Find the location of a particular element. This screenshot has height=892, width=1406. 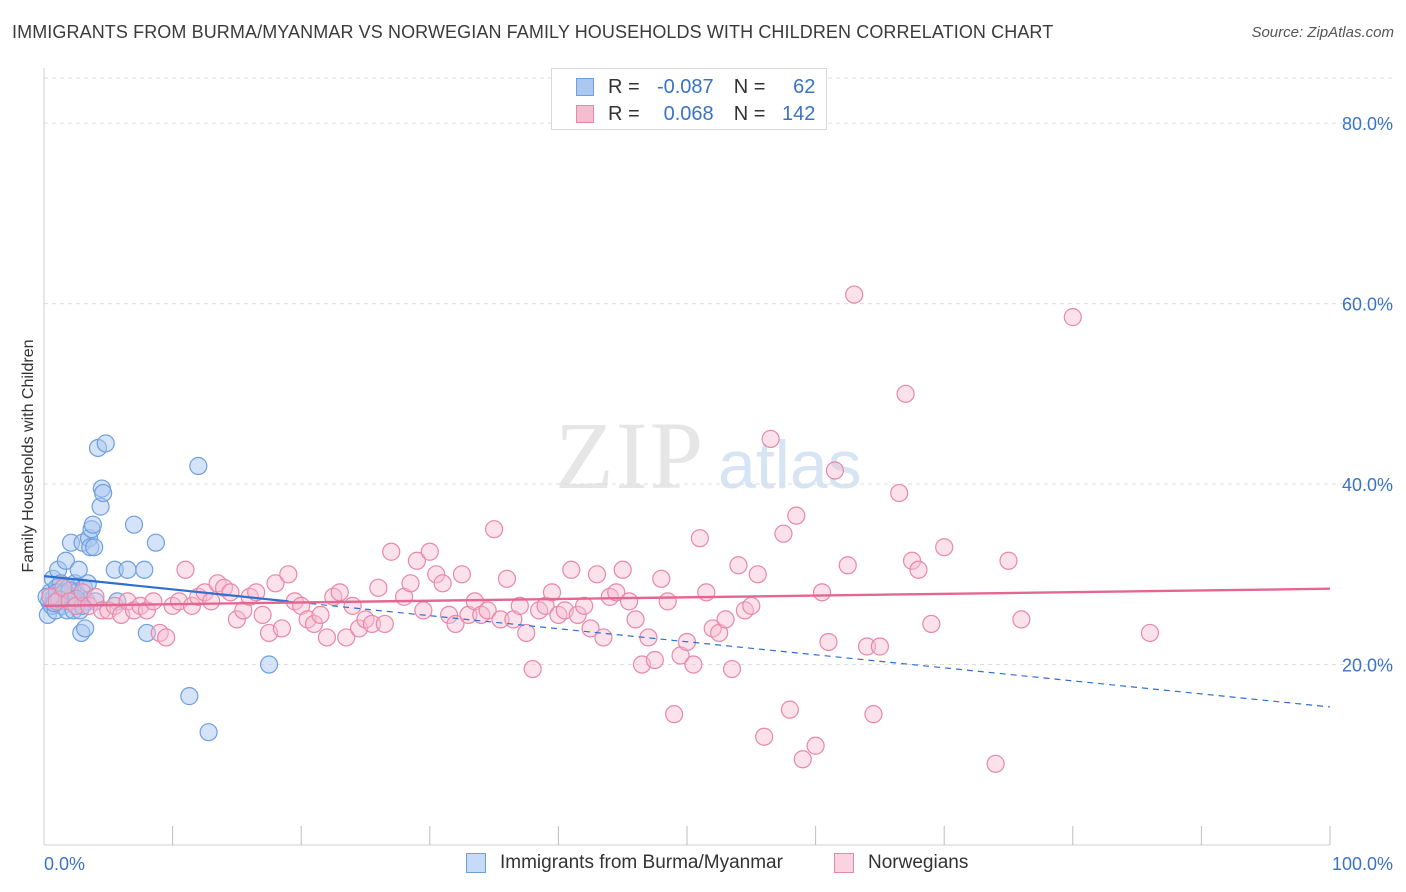

trend-line-burma is located at coordinates (166, 589).